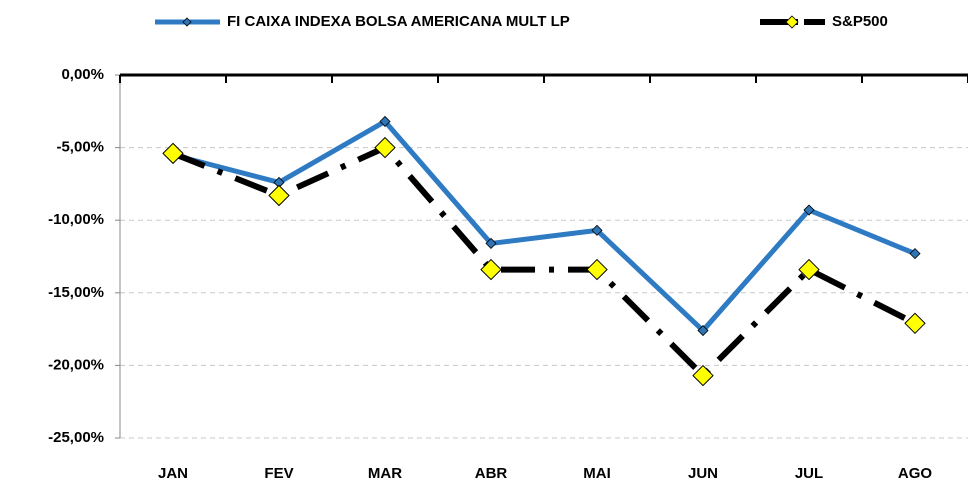  I want to click on y-tick-label: 0,00%, so click(82, 74).